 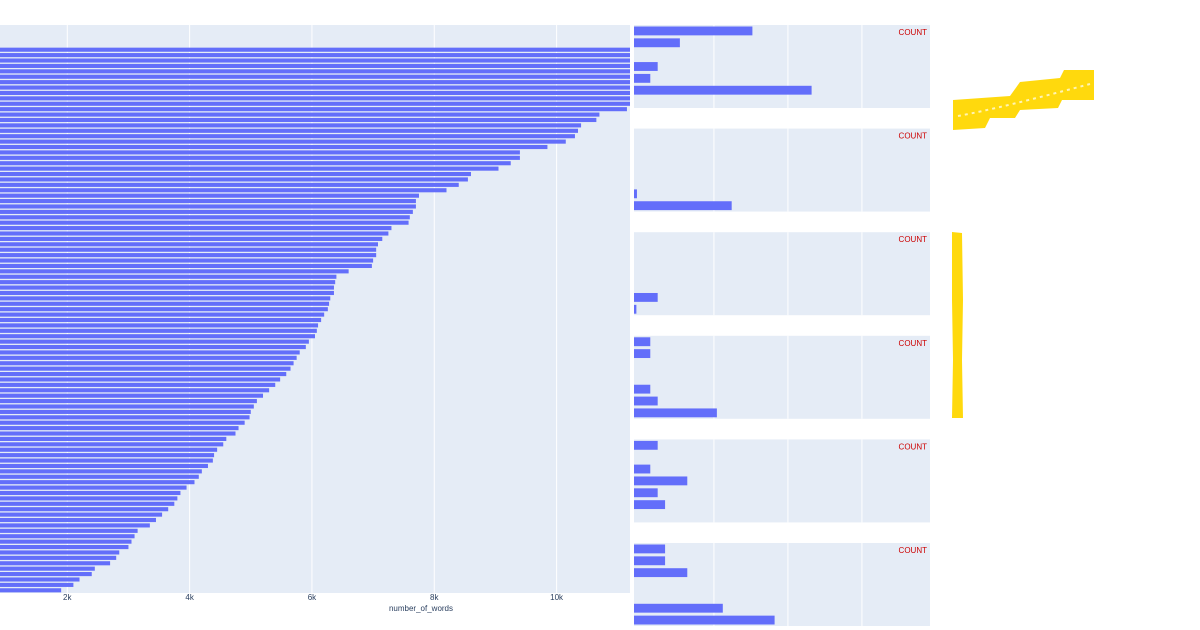 I want to click on main-x-tick-label: 8k, so click(x=434, y=597).